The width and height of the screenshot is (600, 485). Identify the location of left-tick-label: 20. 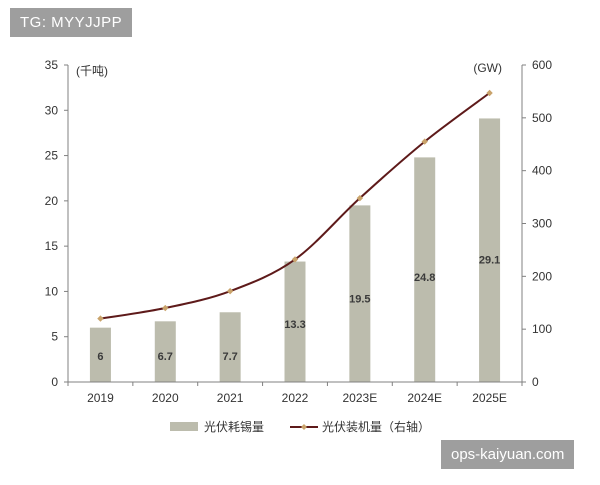
(52, 201).